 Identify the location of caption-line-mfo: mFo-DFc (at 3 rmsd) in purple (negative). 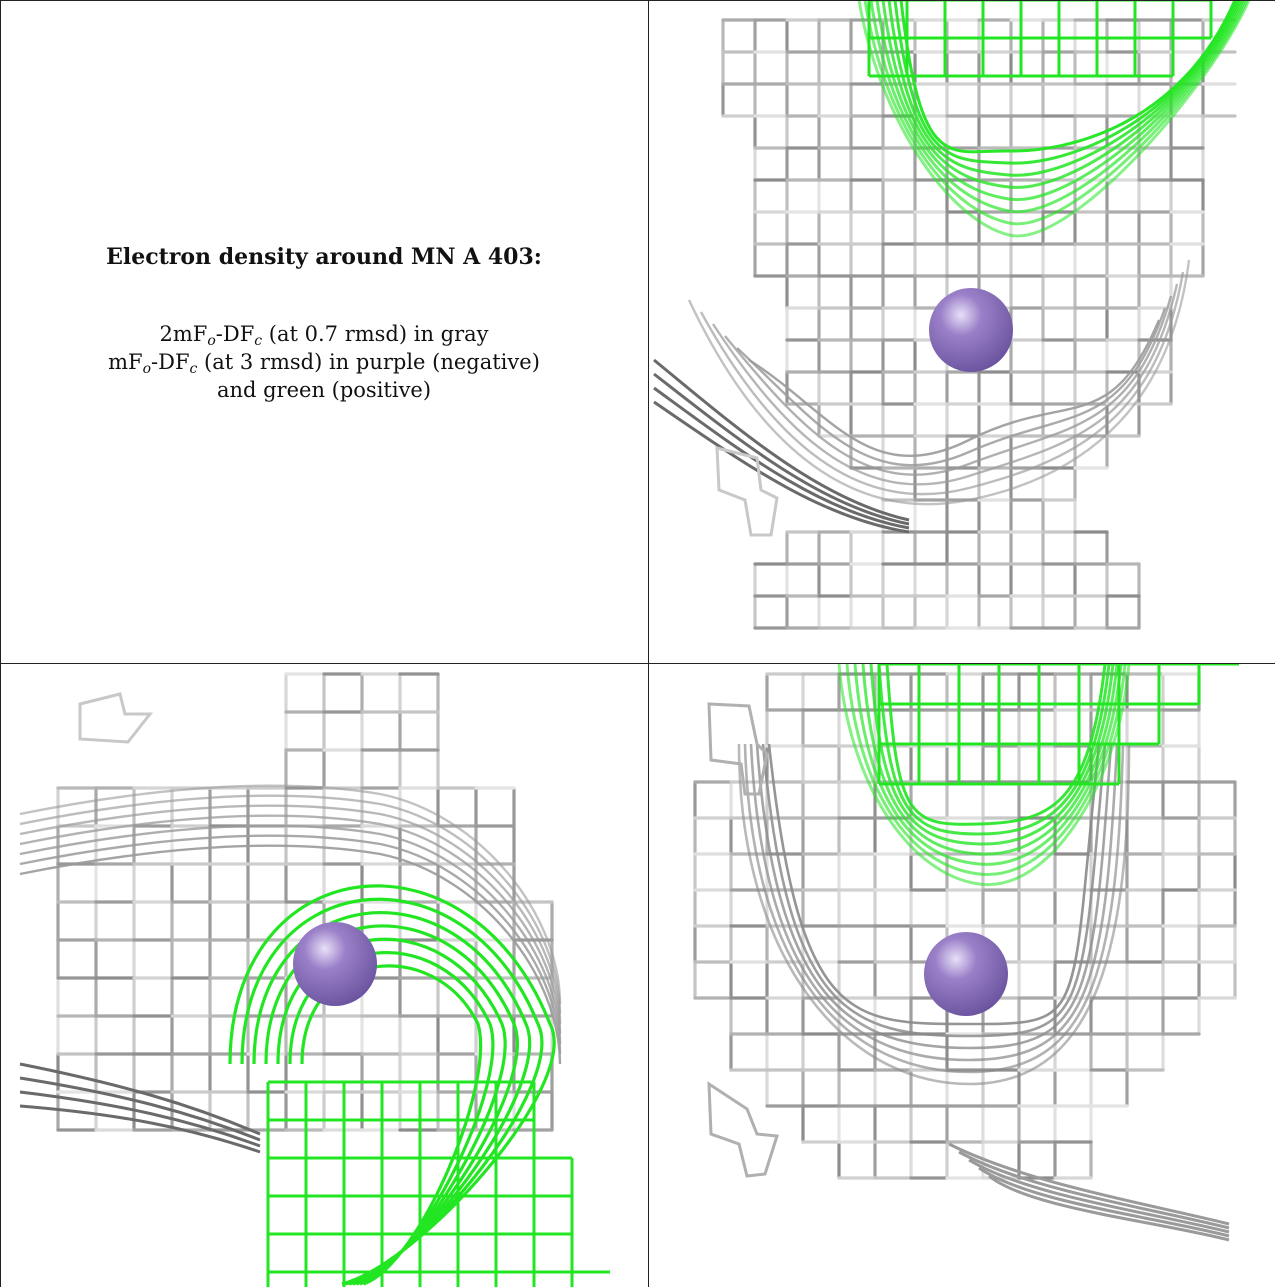
(324, 363).